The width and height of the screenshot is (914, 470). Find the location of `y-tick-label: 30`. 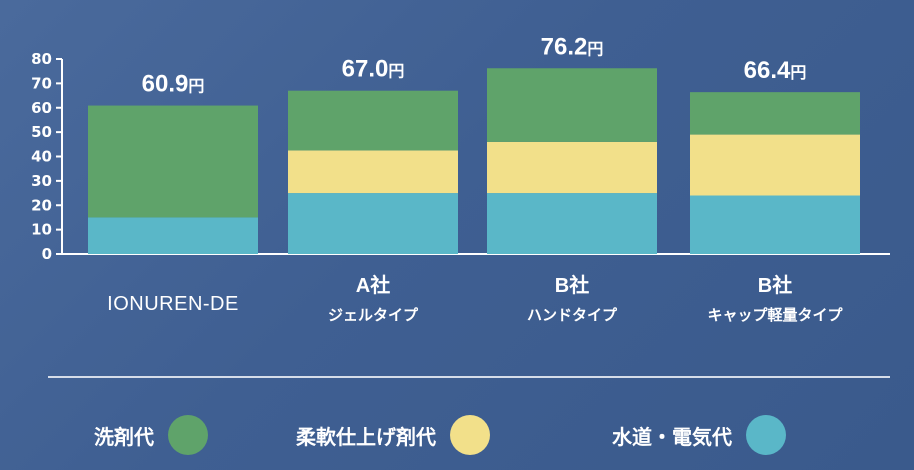

y-tick-label: 30 is located at coordinates (41, 181).